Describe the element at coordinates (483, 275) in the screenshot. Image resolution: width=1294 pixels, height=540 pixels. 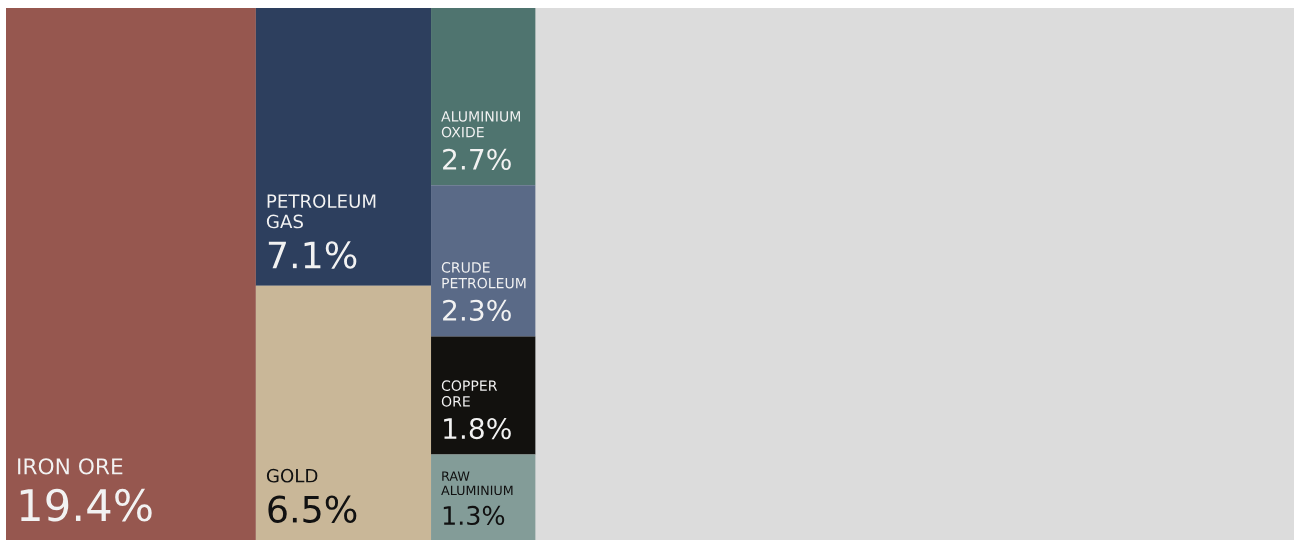
I see `category-label: CRUDE PETROLEUM` at that location.